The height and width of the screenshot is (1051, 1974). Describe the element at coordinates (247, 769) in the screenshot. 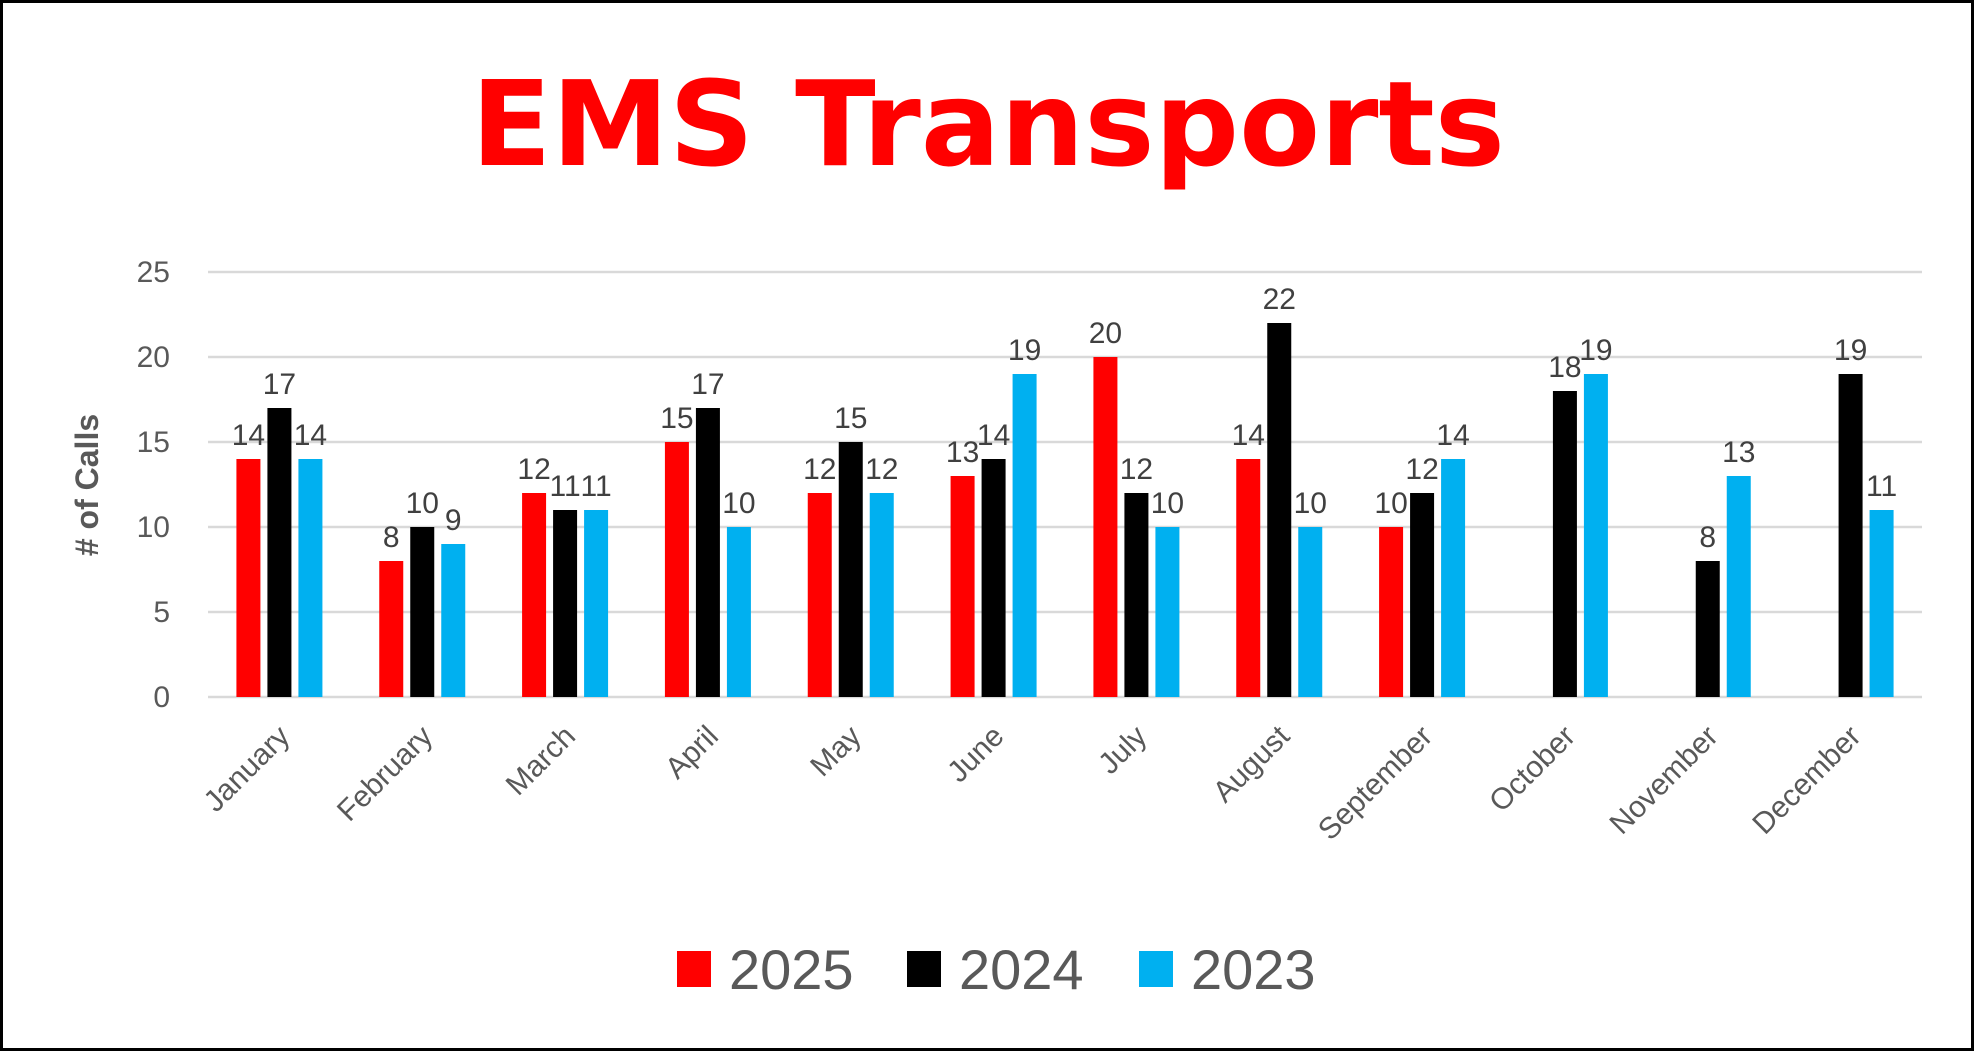

I see `x-tick-label: January` at that location.